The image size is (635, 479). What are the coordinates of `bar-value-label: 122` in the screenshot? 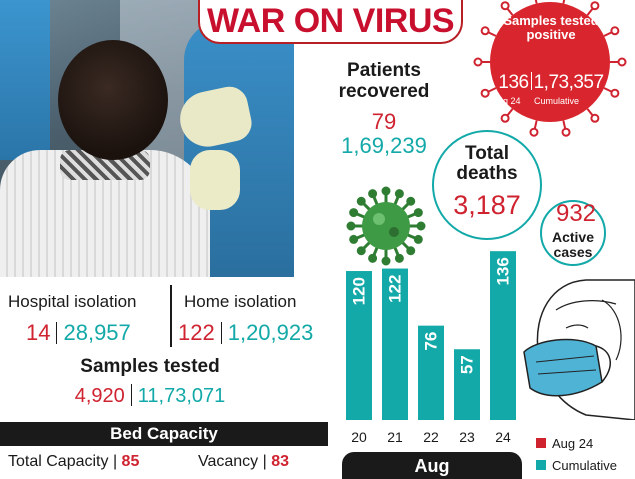 It's located at (395, 289).